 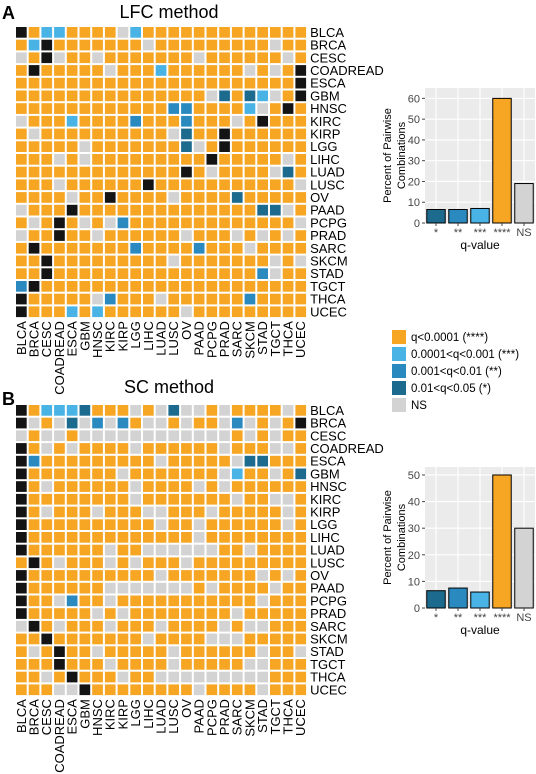 What do you see at coordinates (135, 712) in the screenshot?
I see `column-label: LGG` at bounding box center [135, 712].